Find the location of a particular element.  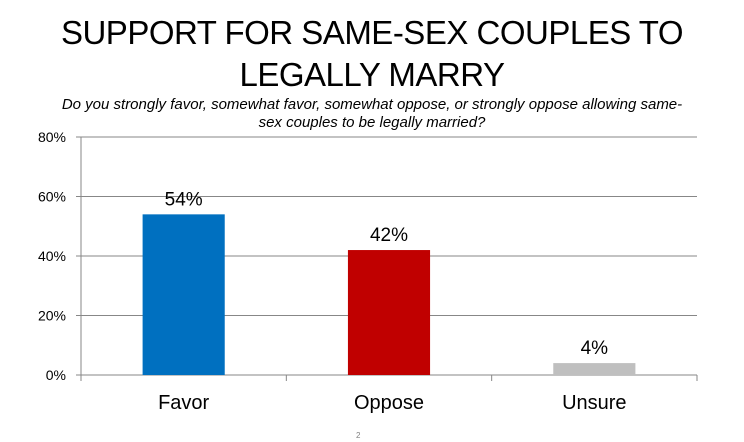

data-label: 4% is located at coordinates (595, 348).